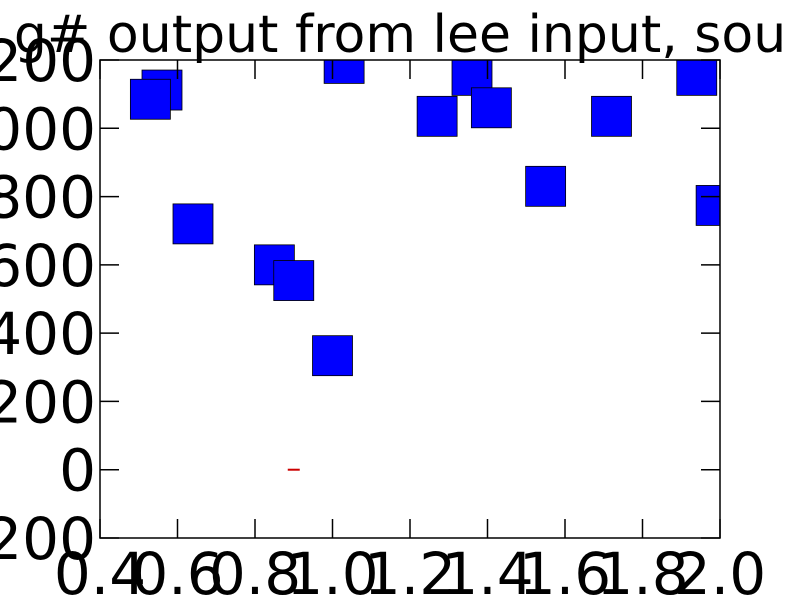 The height and width of the screenshot is (600, 800). What do you see at coordinates (642, 570) in the screenshot?
I see `x-tick-label: 1.8` at bounding box center [642, 570].